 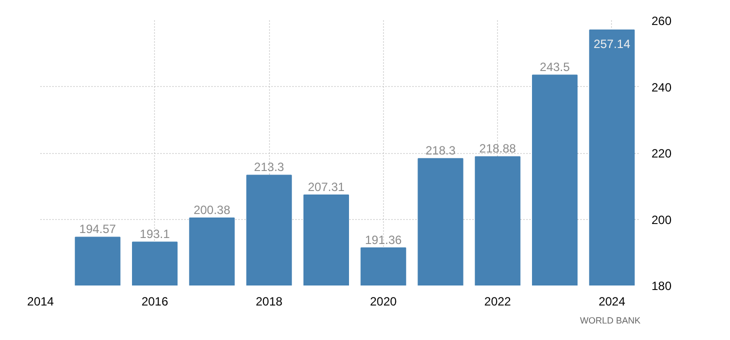 I want to click on y-tick-label: 180, so click(x=662, y=286).